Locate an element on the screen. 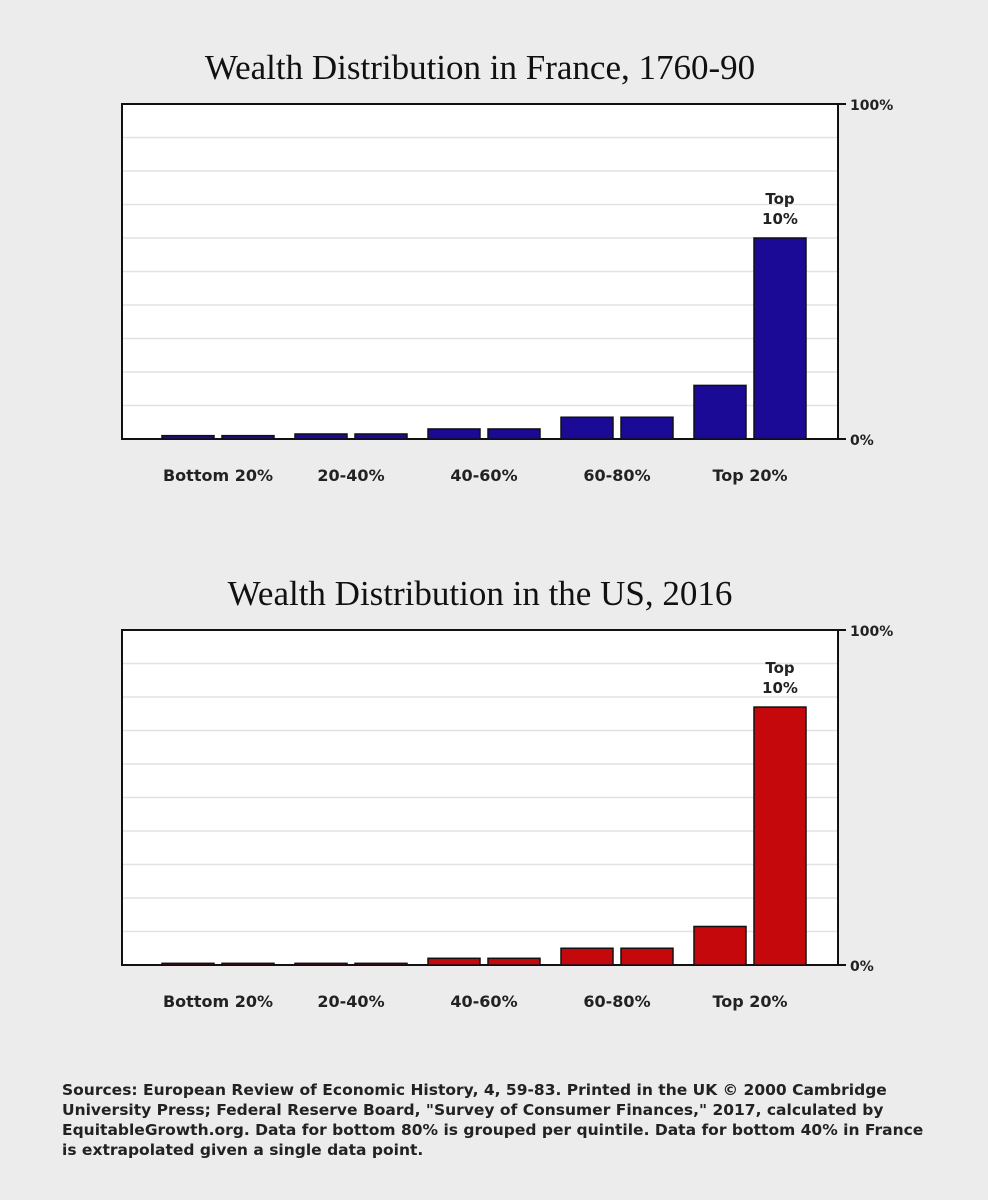 Image resolution: width=988 pixels, height=1200 pixels. chart-title-us: Wealth Distribution in the US, 2016 is located at coordinates (480, 593).